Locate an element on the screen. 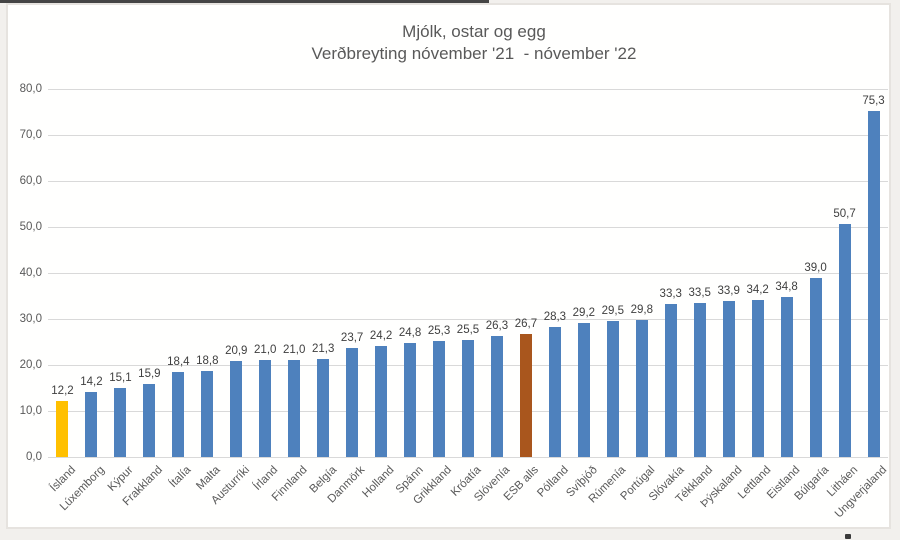 The width and height of the screenshot is (900, 540). y-axis-labels: 0,0 10,0 20,0 30,0 40,0 50,0 60,0 70,0 80,0 is located at coordinates (26, 273).